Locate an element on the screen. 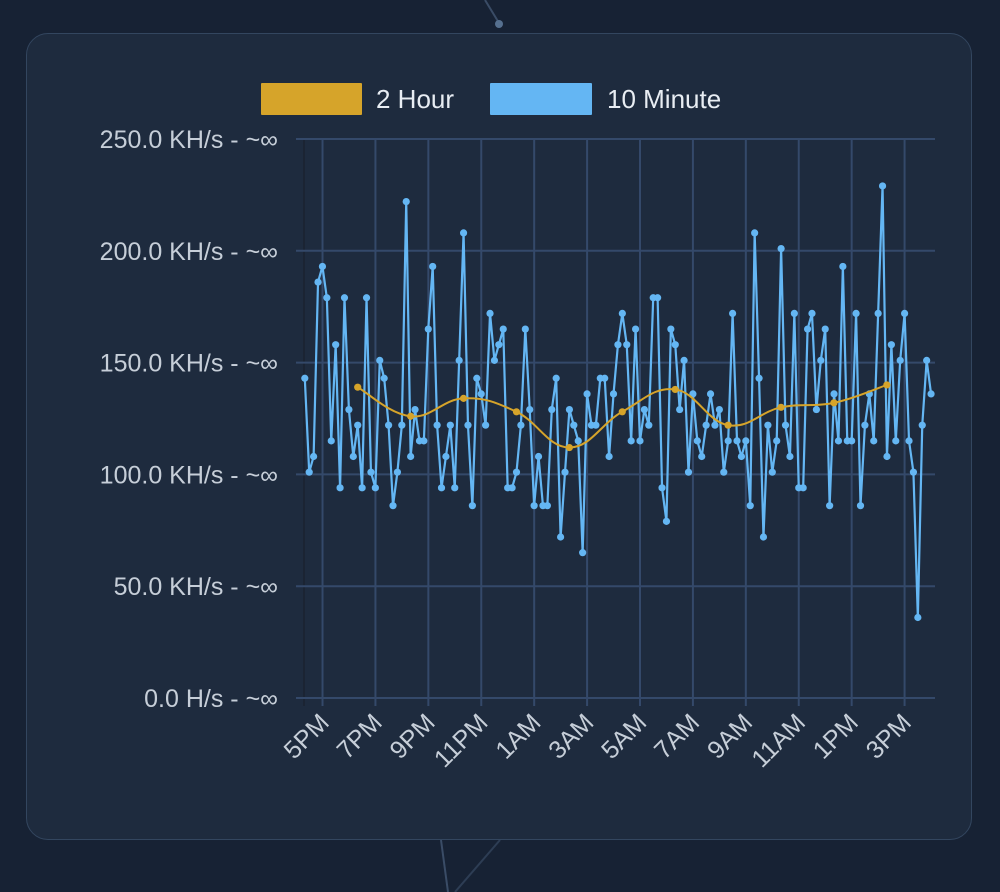 The height and width of the screenshot is (892, 1000). legend-label-2-hour: 2 Hour is located at coordinates (415, 99).